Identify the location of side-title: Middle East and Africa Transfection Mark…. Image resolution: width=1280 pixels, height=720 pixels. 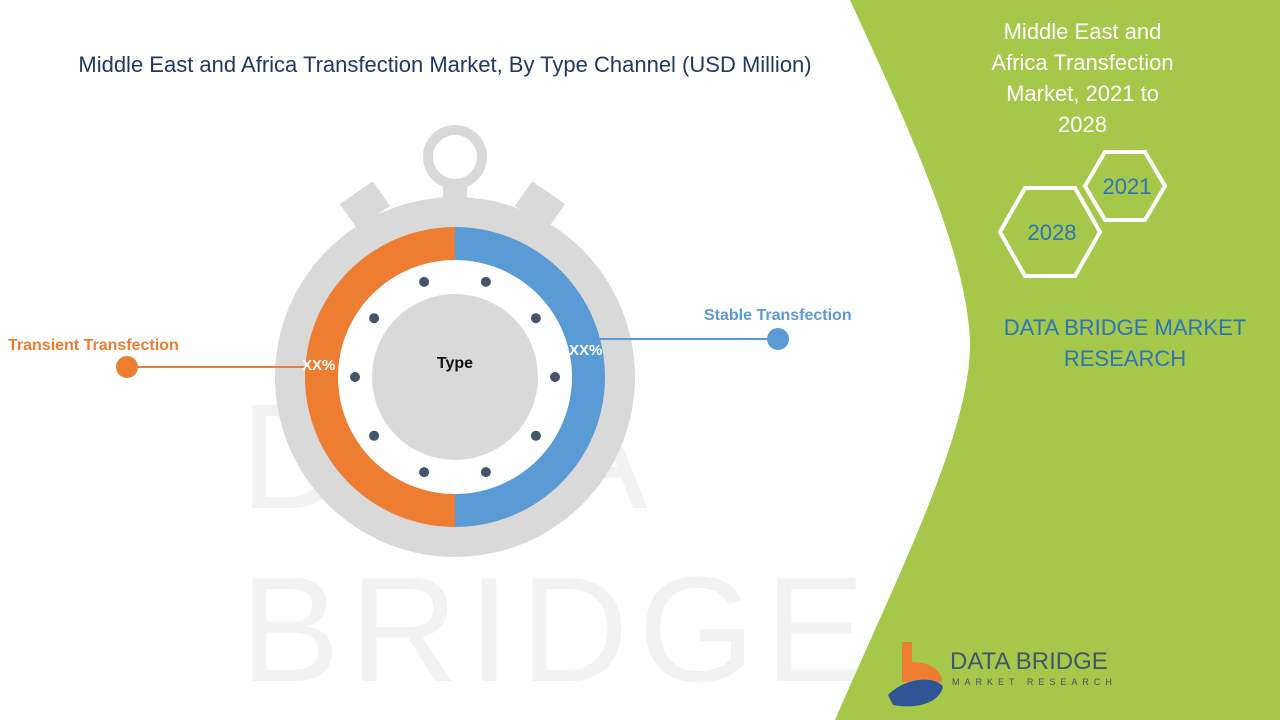
(1082, 78).